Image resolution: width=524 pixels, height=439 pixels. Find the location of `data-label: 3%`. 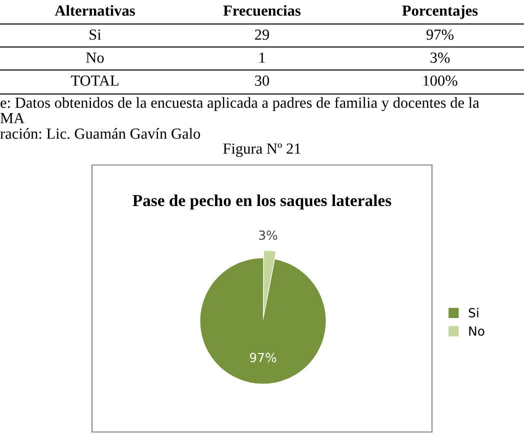

data-label: 3% is located at coordinates (268, 235).